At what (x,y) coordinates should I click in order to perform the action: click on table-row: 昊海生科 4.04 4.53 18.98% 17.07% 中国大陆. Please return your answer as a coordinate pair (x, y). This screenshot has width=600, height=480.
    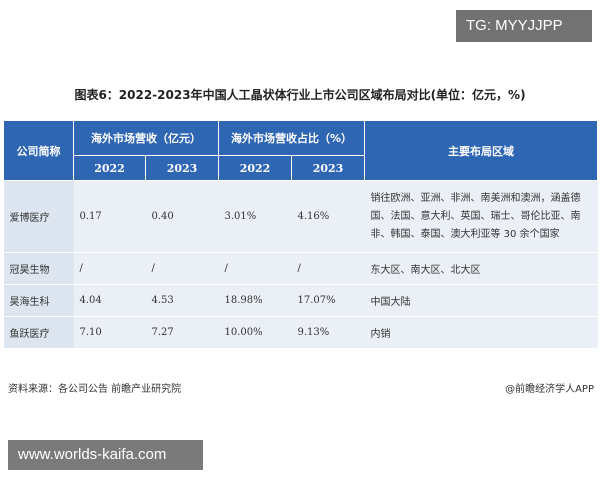
    Looking at the image, I should click on (300, 300).